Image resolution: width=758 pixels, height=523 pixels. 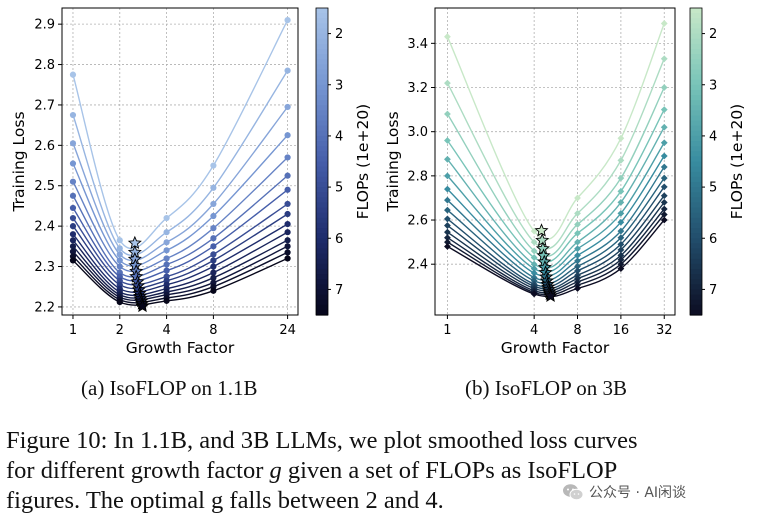 What do you see at coordinates (343, 161) in the screenshot?
I see `colorbar: 2 3 4 5 6 7 FLOPs (1e+20)` at bounding box center [343, 161].